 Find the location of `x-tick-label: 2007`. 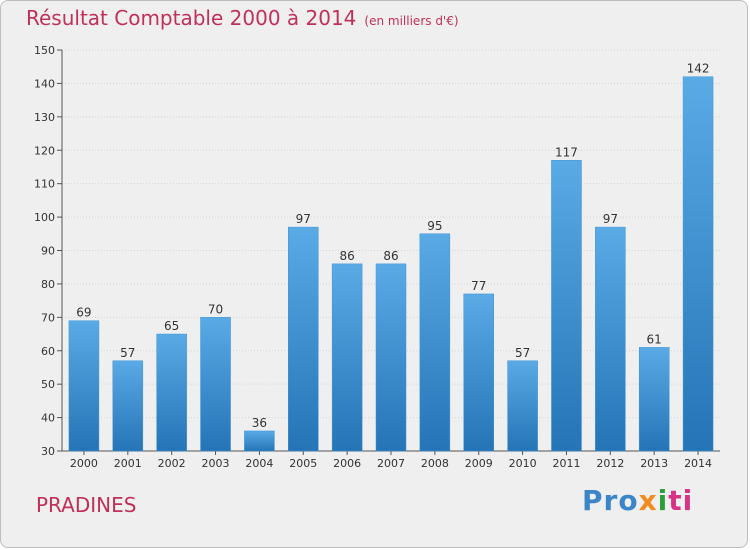

x-tick-label: 2007 is located at coordinates (391, 463).